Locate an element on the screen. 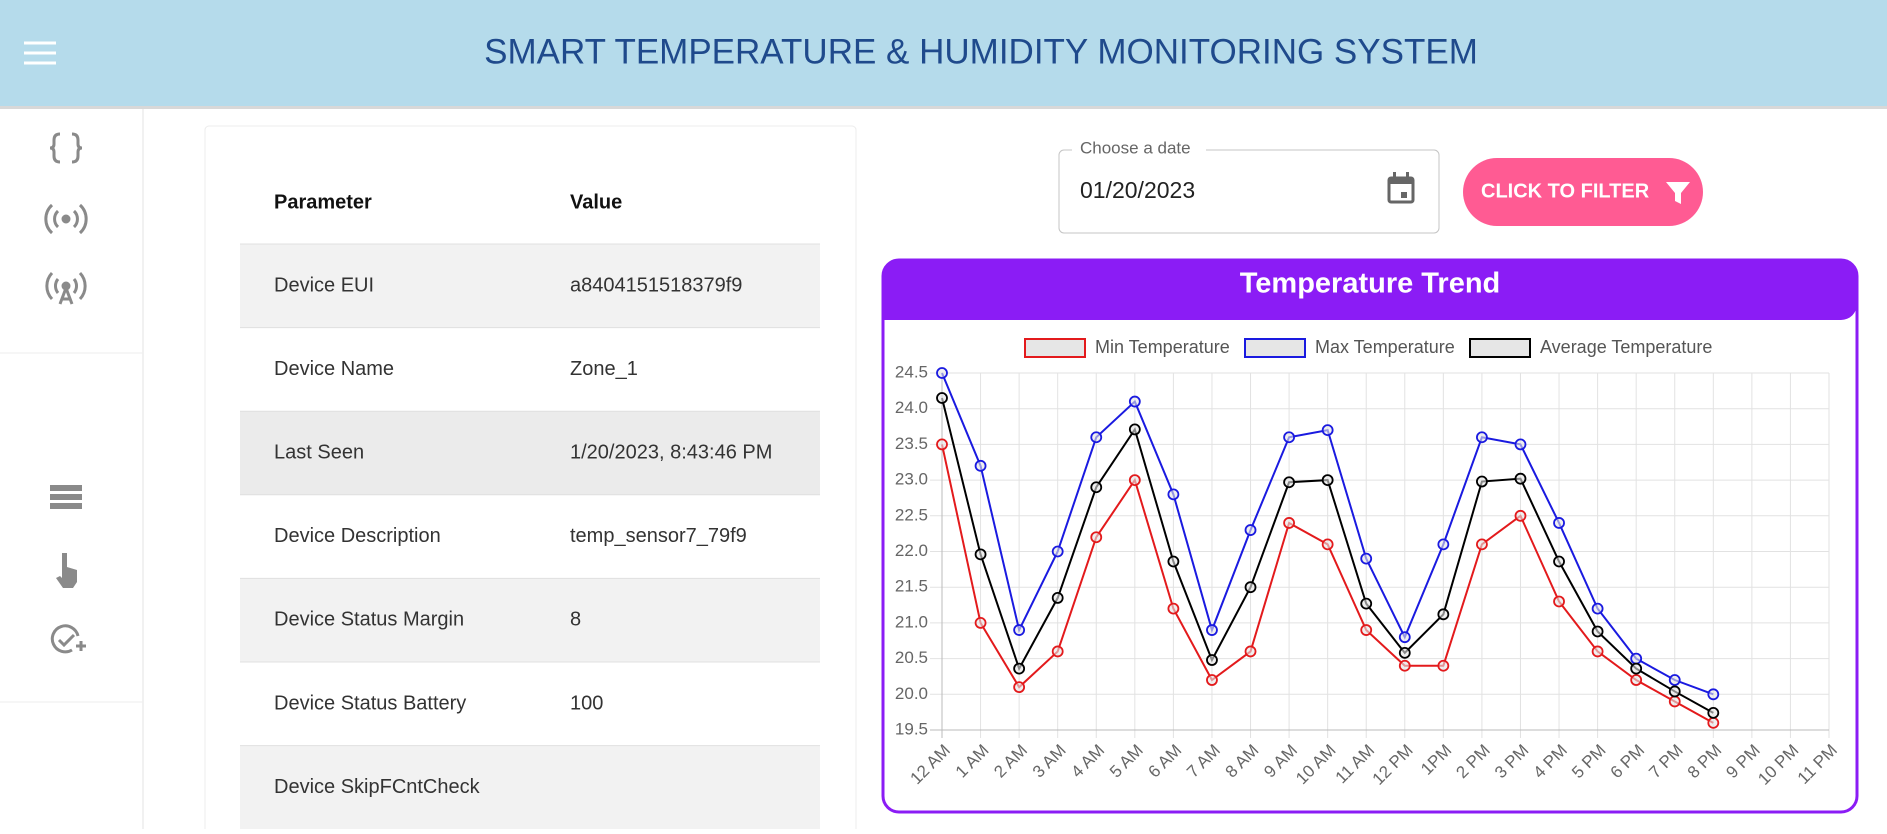 Image resolution: width=1887 pixels, height=834 pixels. y-tick-label: 20.0 is located at coordinates (911, 693).